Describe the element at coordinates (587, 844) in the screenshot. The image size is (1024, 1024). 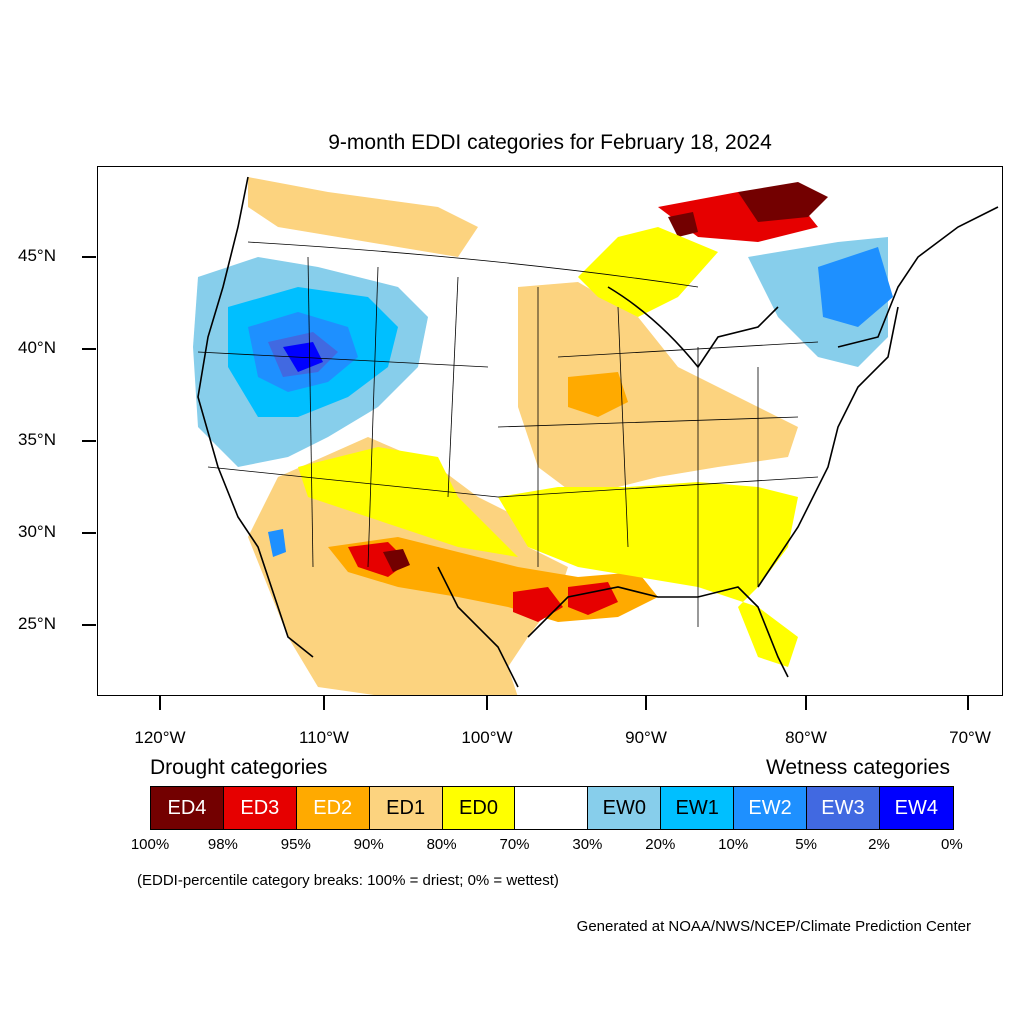
I see `percent-break-label: 30%` at that location.